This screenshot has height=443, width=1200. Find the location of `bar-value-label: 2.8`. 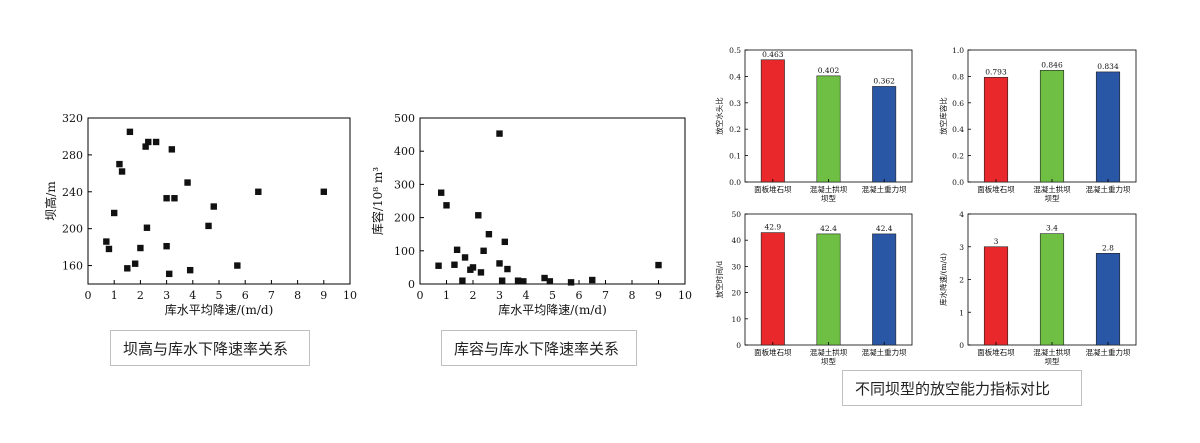

bar-value-label: 2.8 is located at coordinates (1108, 247).